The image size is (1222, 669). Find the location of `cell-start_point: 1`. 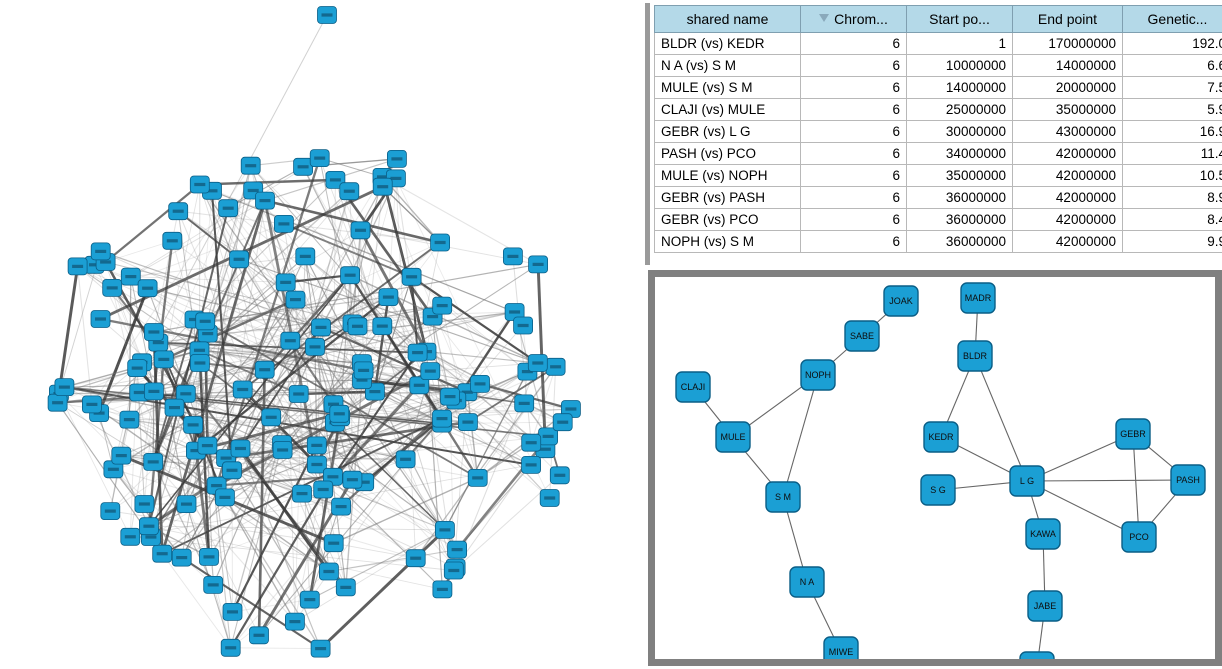

cell-start_point: 1 is located at coordinates (959, 43).